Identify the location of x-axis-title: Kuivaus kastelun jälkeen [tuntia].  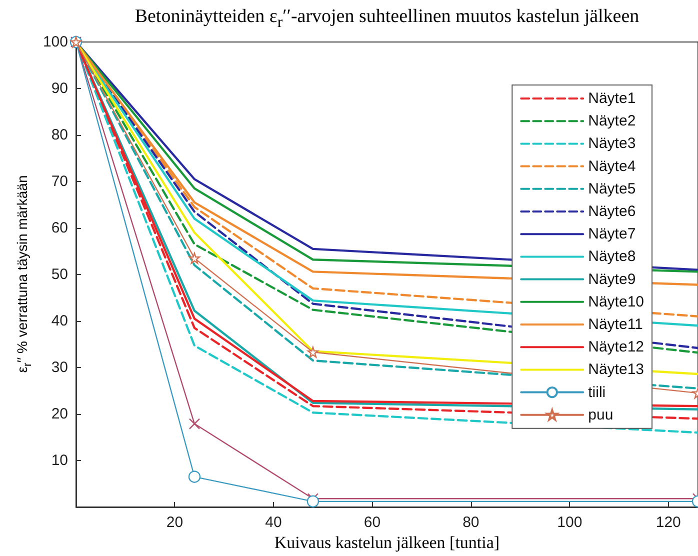
(387, 543).